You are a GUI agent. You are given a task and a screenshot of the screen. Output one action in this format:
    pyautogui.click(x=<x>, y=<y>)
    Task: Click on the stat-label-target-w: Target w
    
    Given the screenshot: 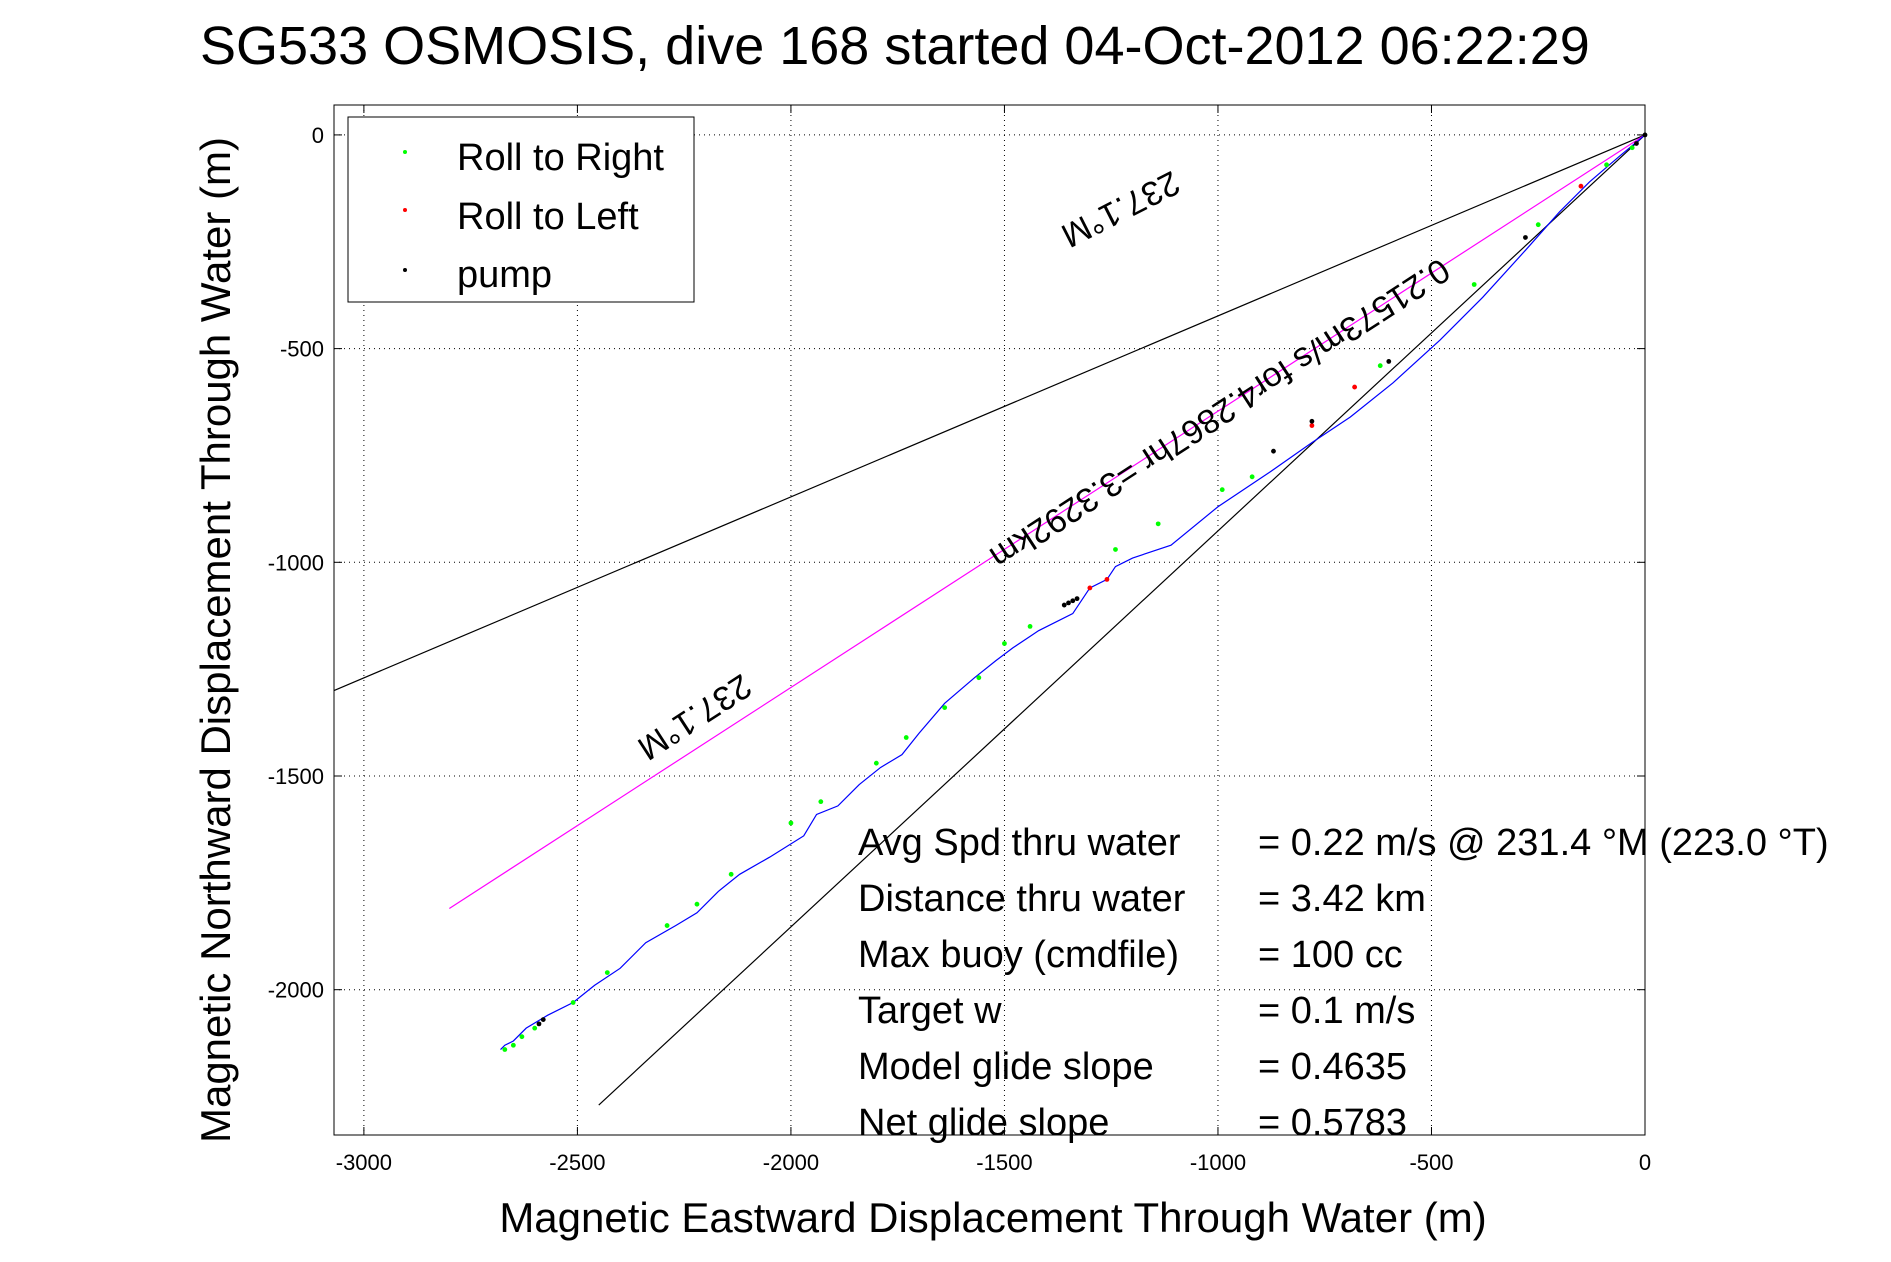 What is the action you would take?
    pyautogui.click(x=930, y=1011)
    